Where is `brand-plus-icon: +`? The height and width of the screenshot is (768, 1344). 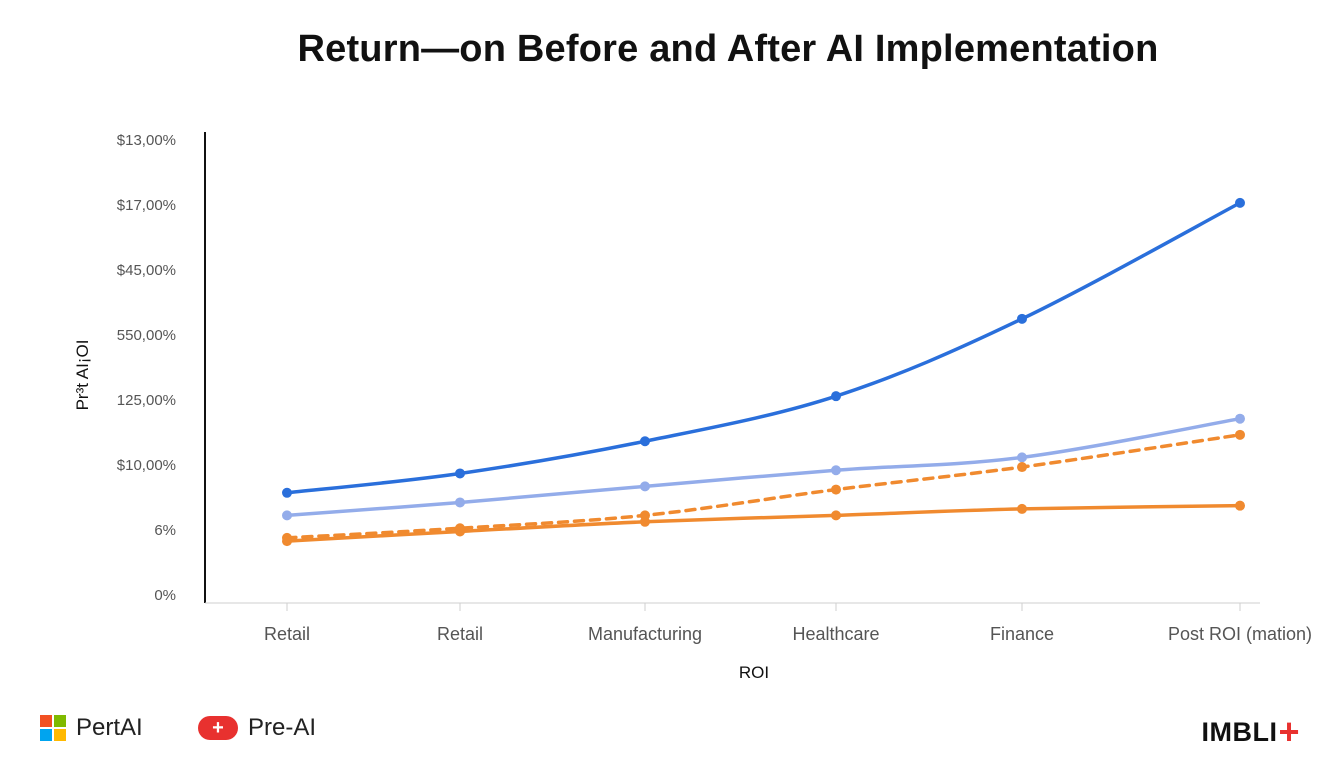
brand-plus-icon: + is located at coordinates (1289, 731).